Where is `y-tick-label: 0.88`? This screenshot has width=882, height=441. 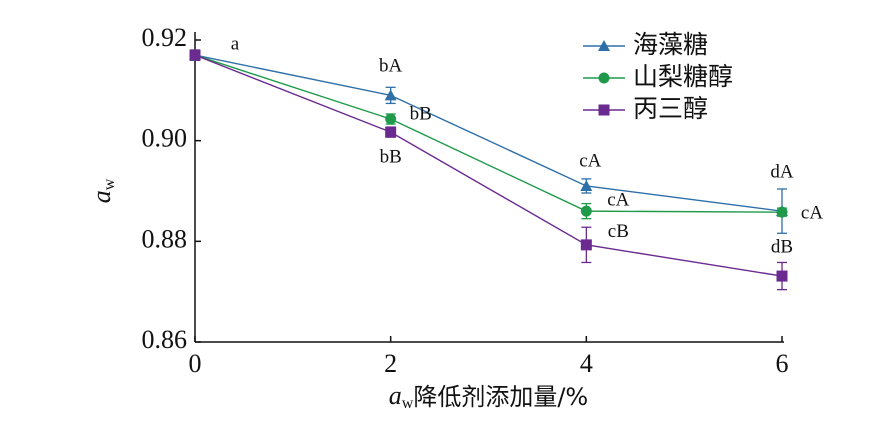 y-tick-label: 0.88 is located at coordinates (165, 238).